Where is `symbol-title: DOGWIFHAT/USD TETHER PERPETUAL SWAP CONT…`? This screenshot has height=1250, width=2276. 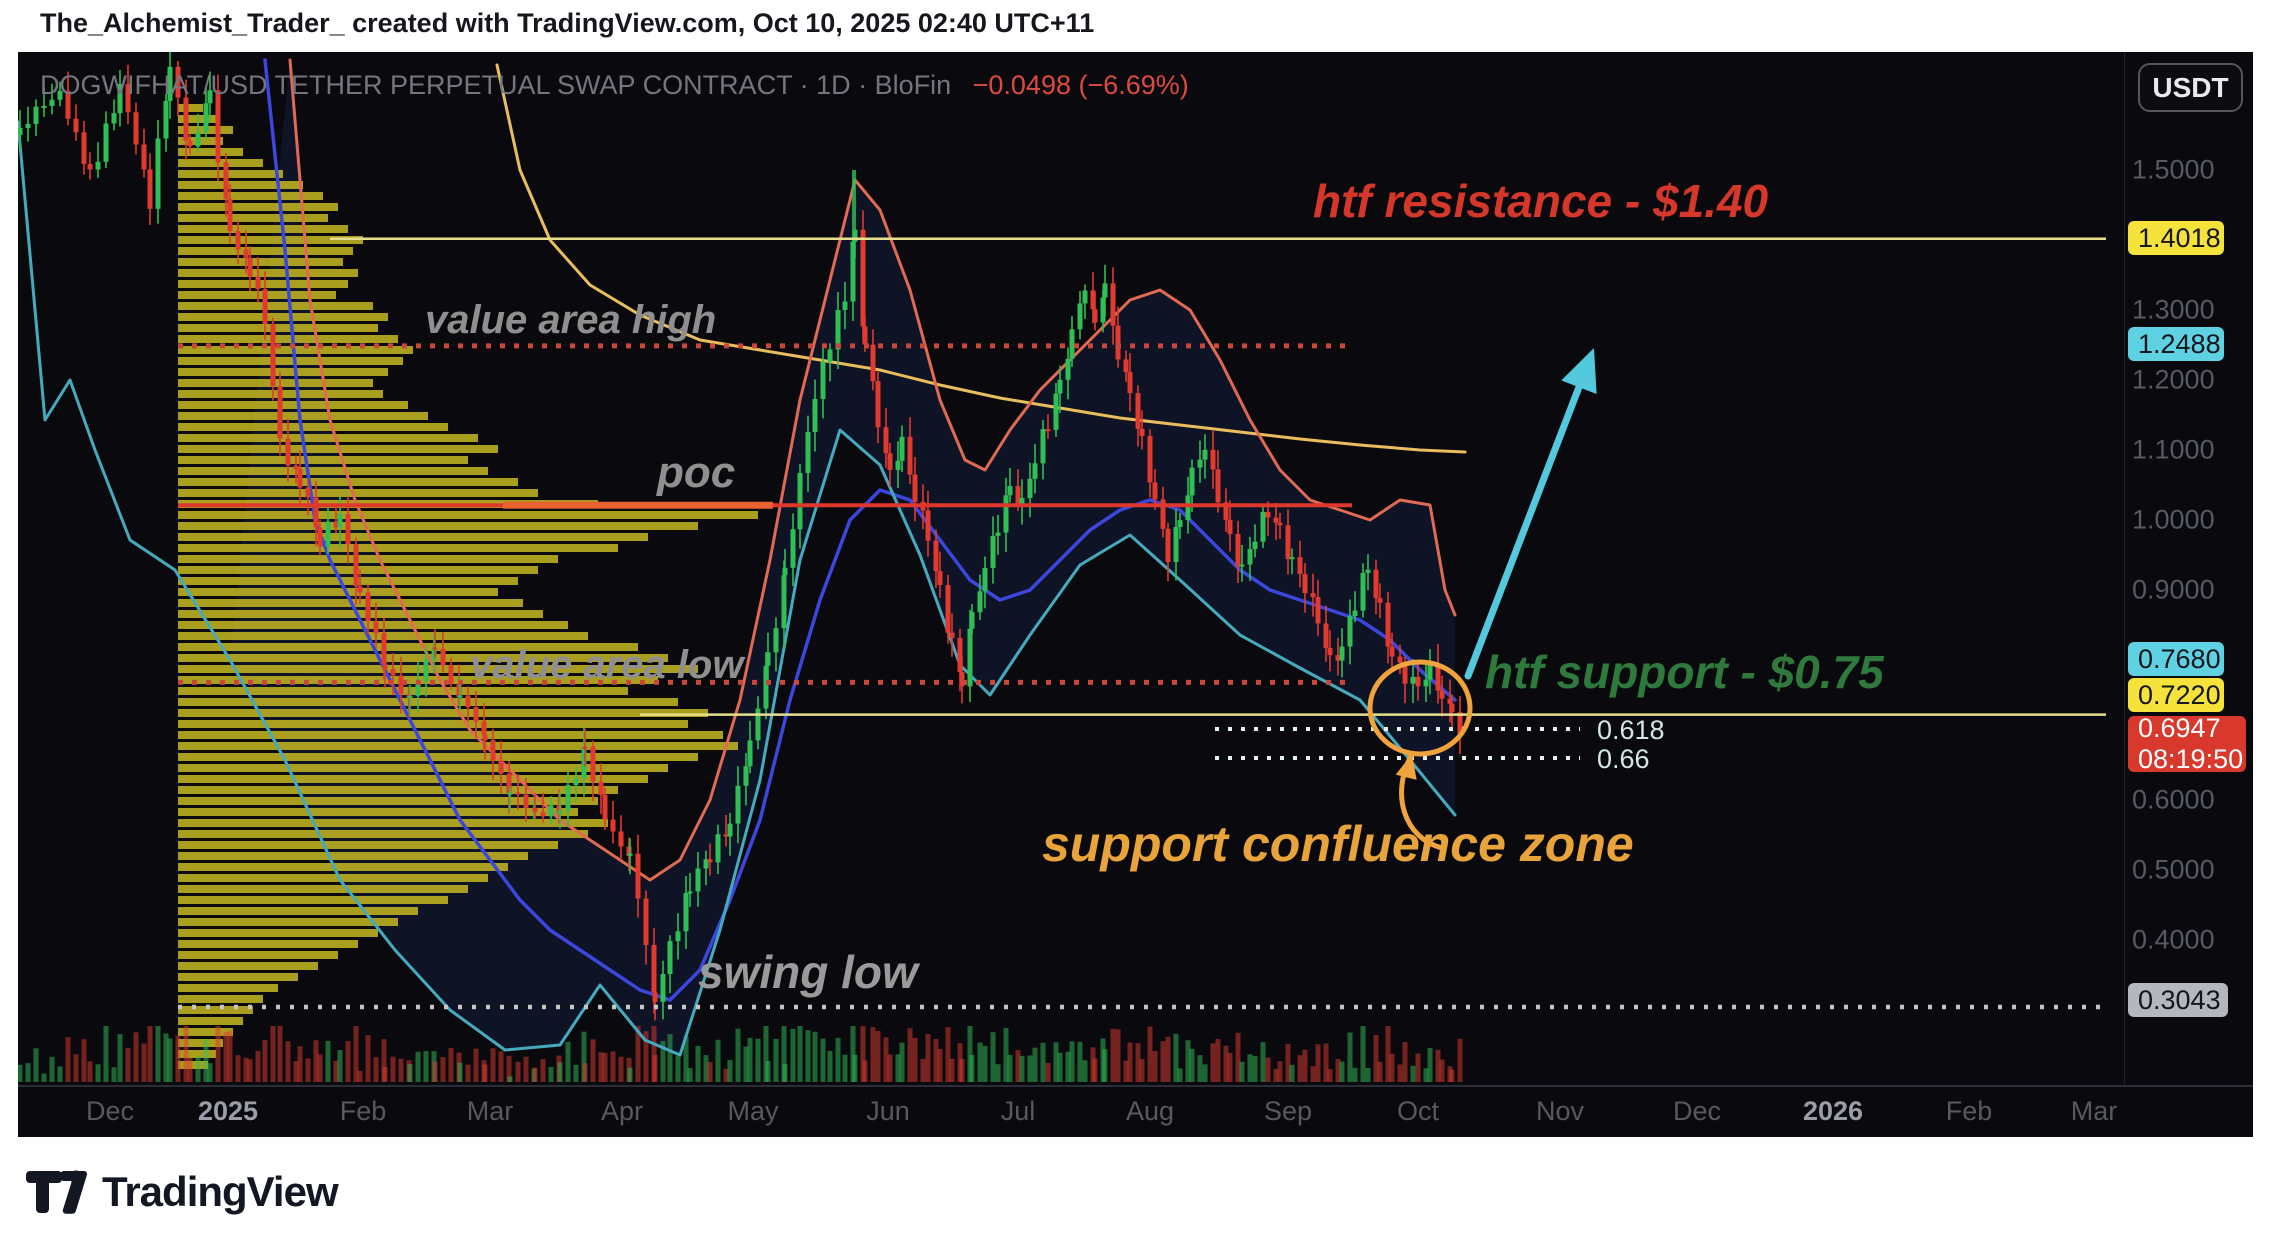
symbol-title: DOGWIFHAT/USD TETHER PERPETUAL SWAP CONT… is located at coordinates (614, 85).